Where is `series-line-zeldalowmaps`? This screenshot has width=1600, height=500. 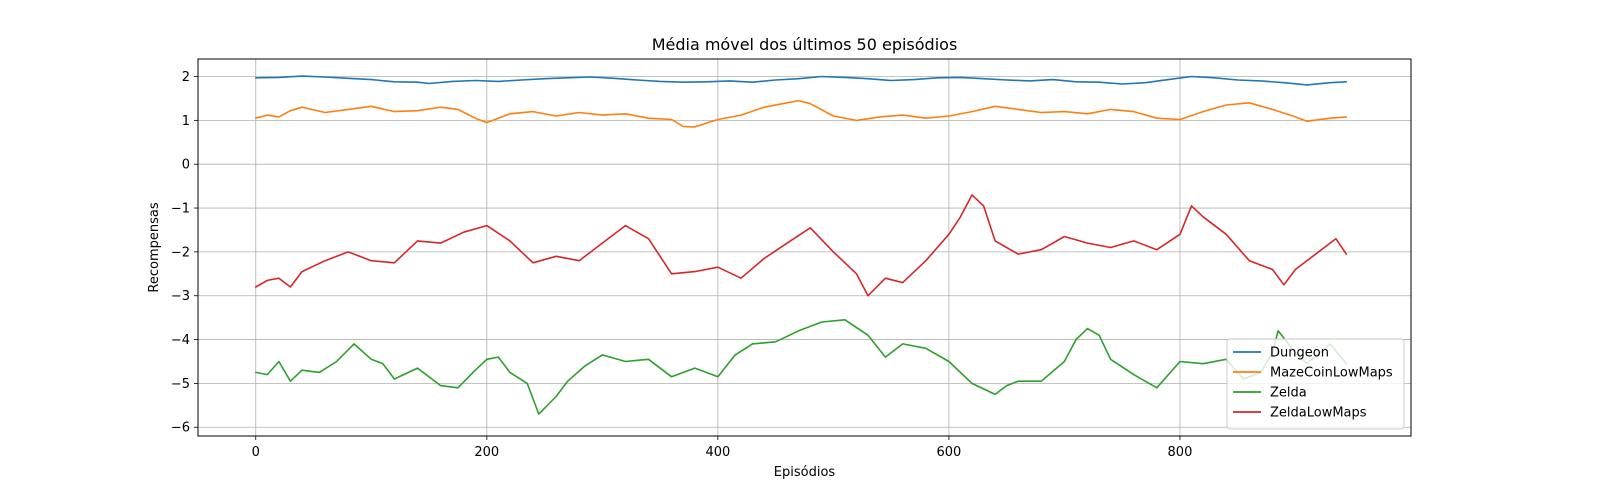 series-line-zeldalowmaps is located at coordinates (801, 245).